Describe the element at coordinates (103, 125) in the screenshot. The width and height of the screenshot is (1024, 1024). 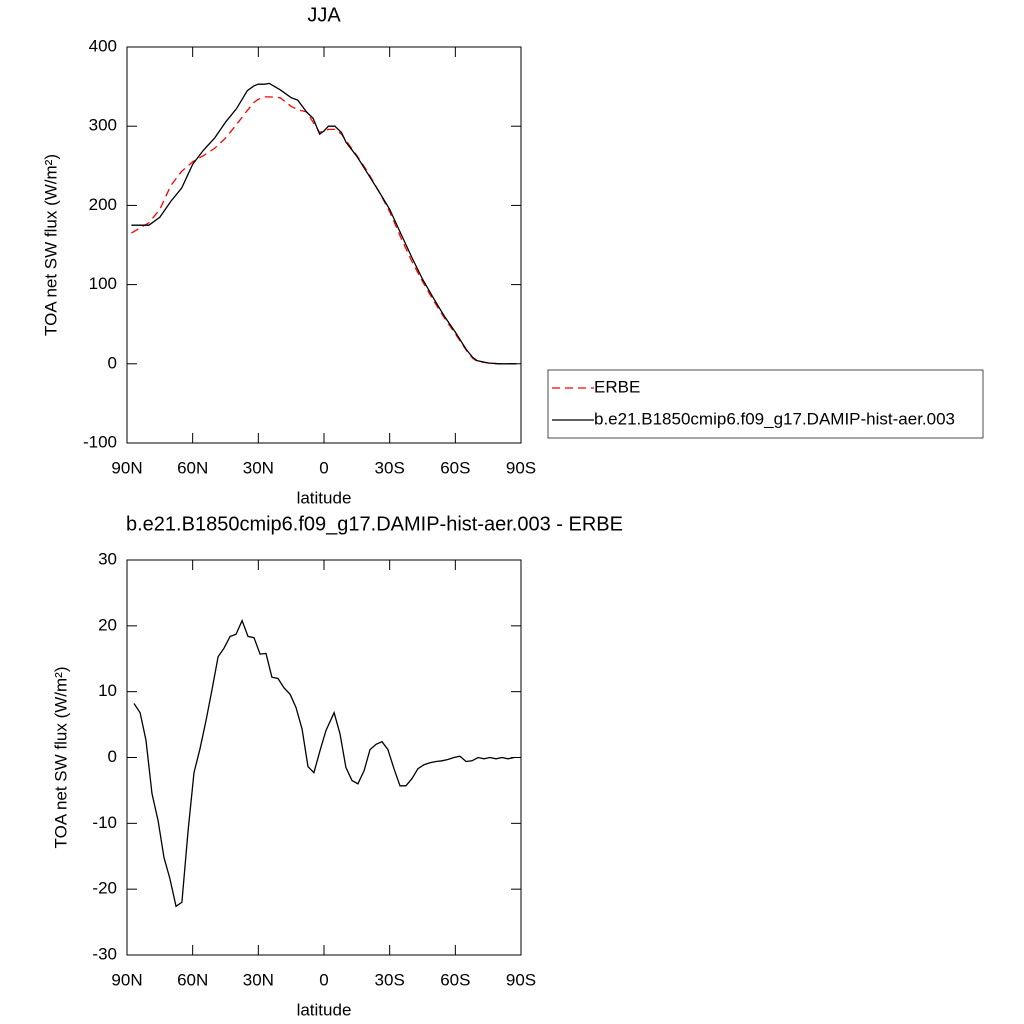
I see `y-tick-label: 300` at that location.